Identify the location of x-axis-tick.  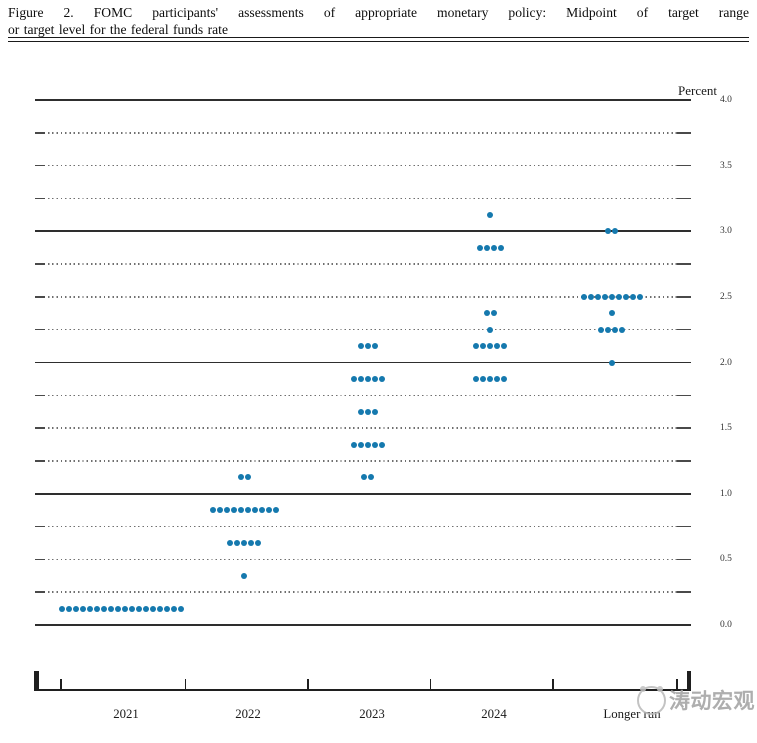
(308, 684).